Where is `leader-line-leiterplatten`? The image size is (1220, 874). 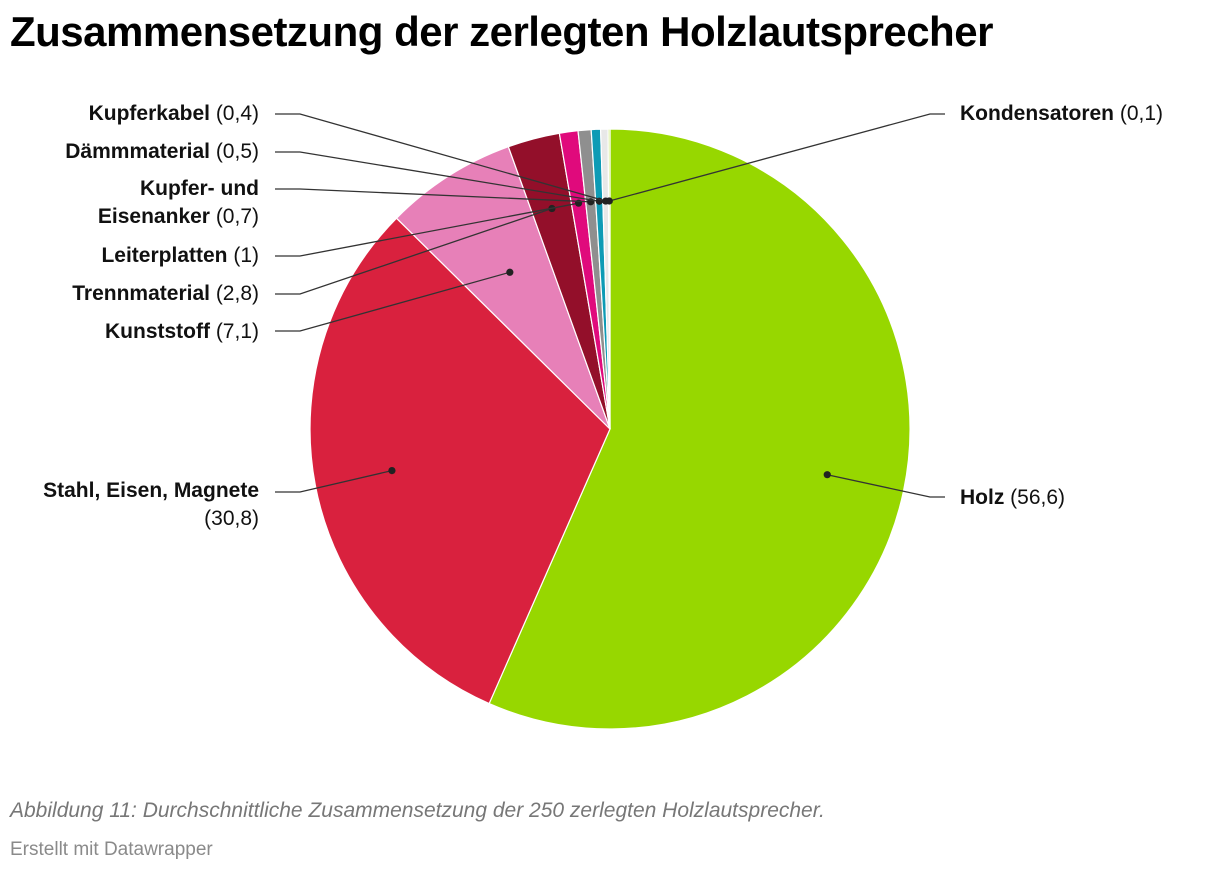 leader-line-leiterplatten is located at coordinates (427, 229).